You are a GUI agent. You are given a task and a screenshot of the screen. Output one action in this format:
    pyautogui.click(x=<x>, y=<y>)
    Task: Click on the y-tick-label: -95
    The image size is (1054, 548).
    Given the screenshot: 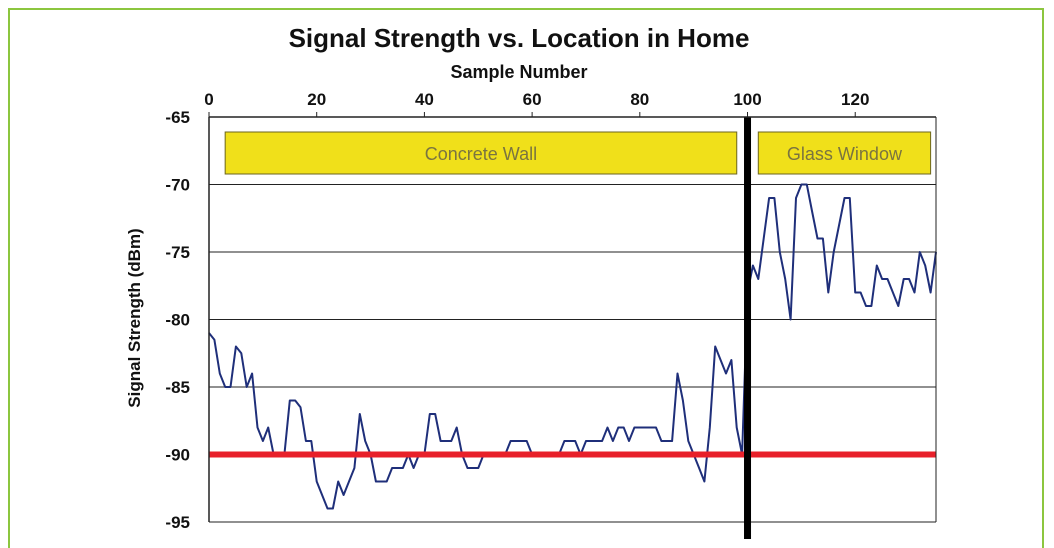 What is the action you would take?
    pyautogui.click(x=177, y=522)
    